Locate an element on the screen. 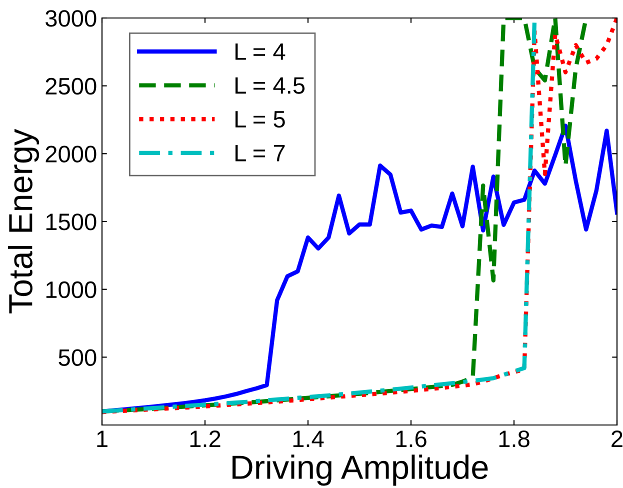 This screenshot has width=623, height=488. legend-label: L = 7 is located at coordinates (260, 153).